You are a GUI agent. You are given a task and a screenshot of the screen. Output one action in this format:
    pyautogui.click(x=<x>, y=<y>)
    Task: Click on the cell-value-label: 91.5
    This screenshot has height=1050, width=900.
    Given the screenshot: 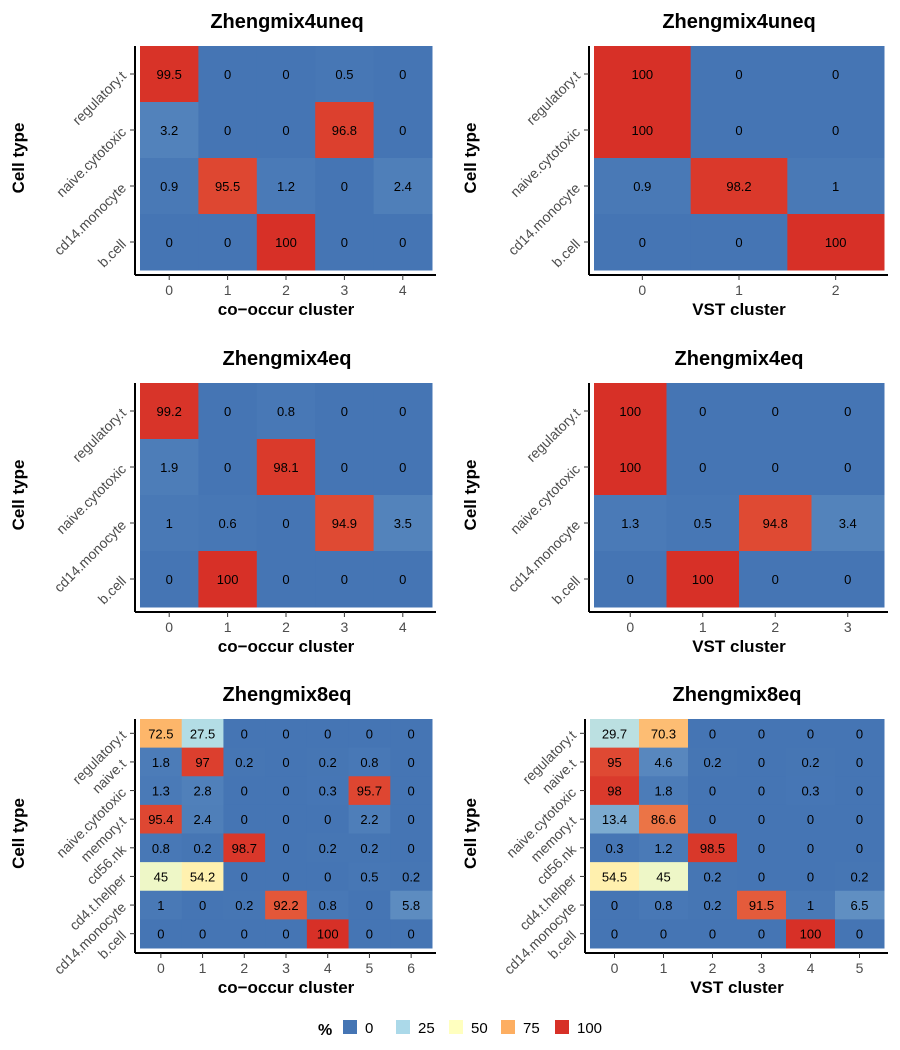 What is the action you would take?
    pyautogui.click(x=761, y=905)
    